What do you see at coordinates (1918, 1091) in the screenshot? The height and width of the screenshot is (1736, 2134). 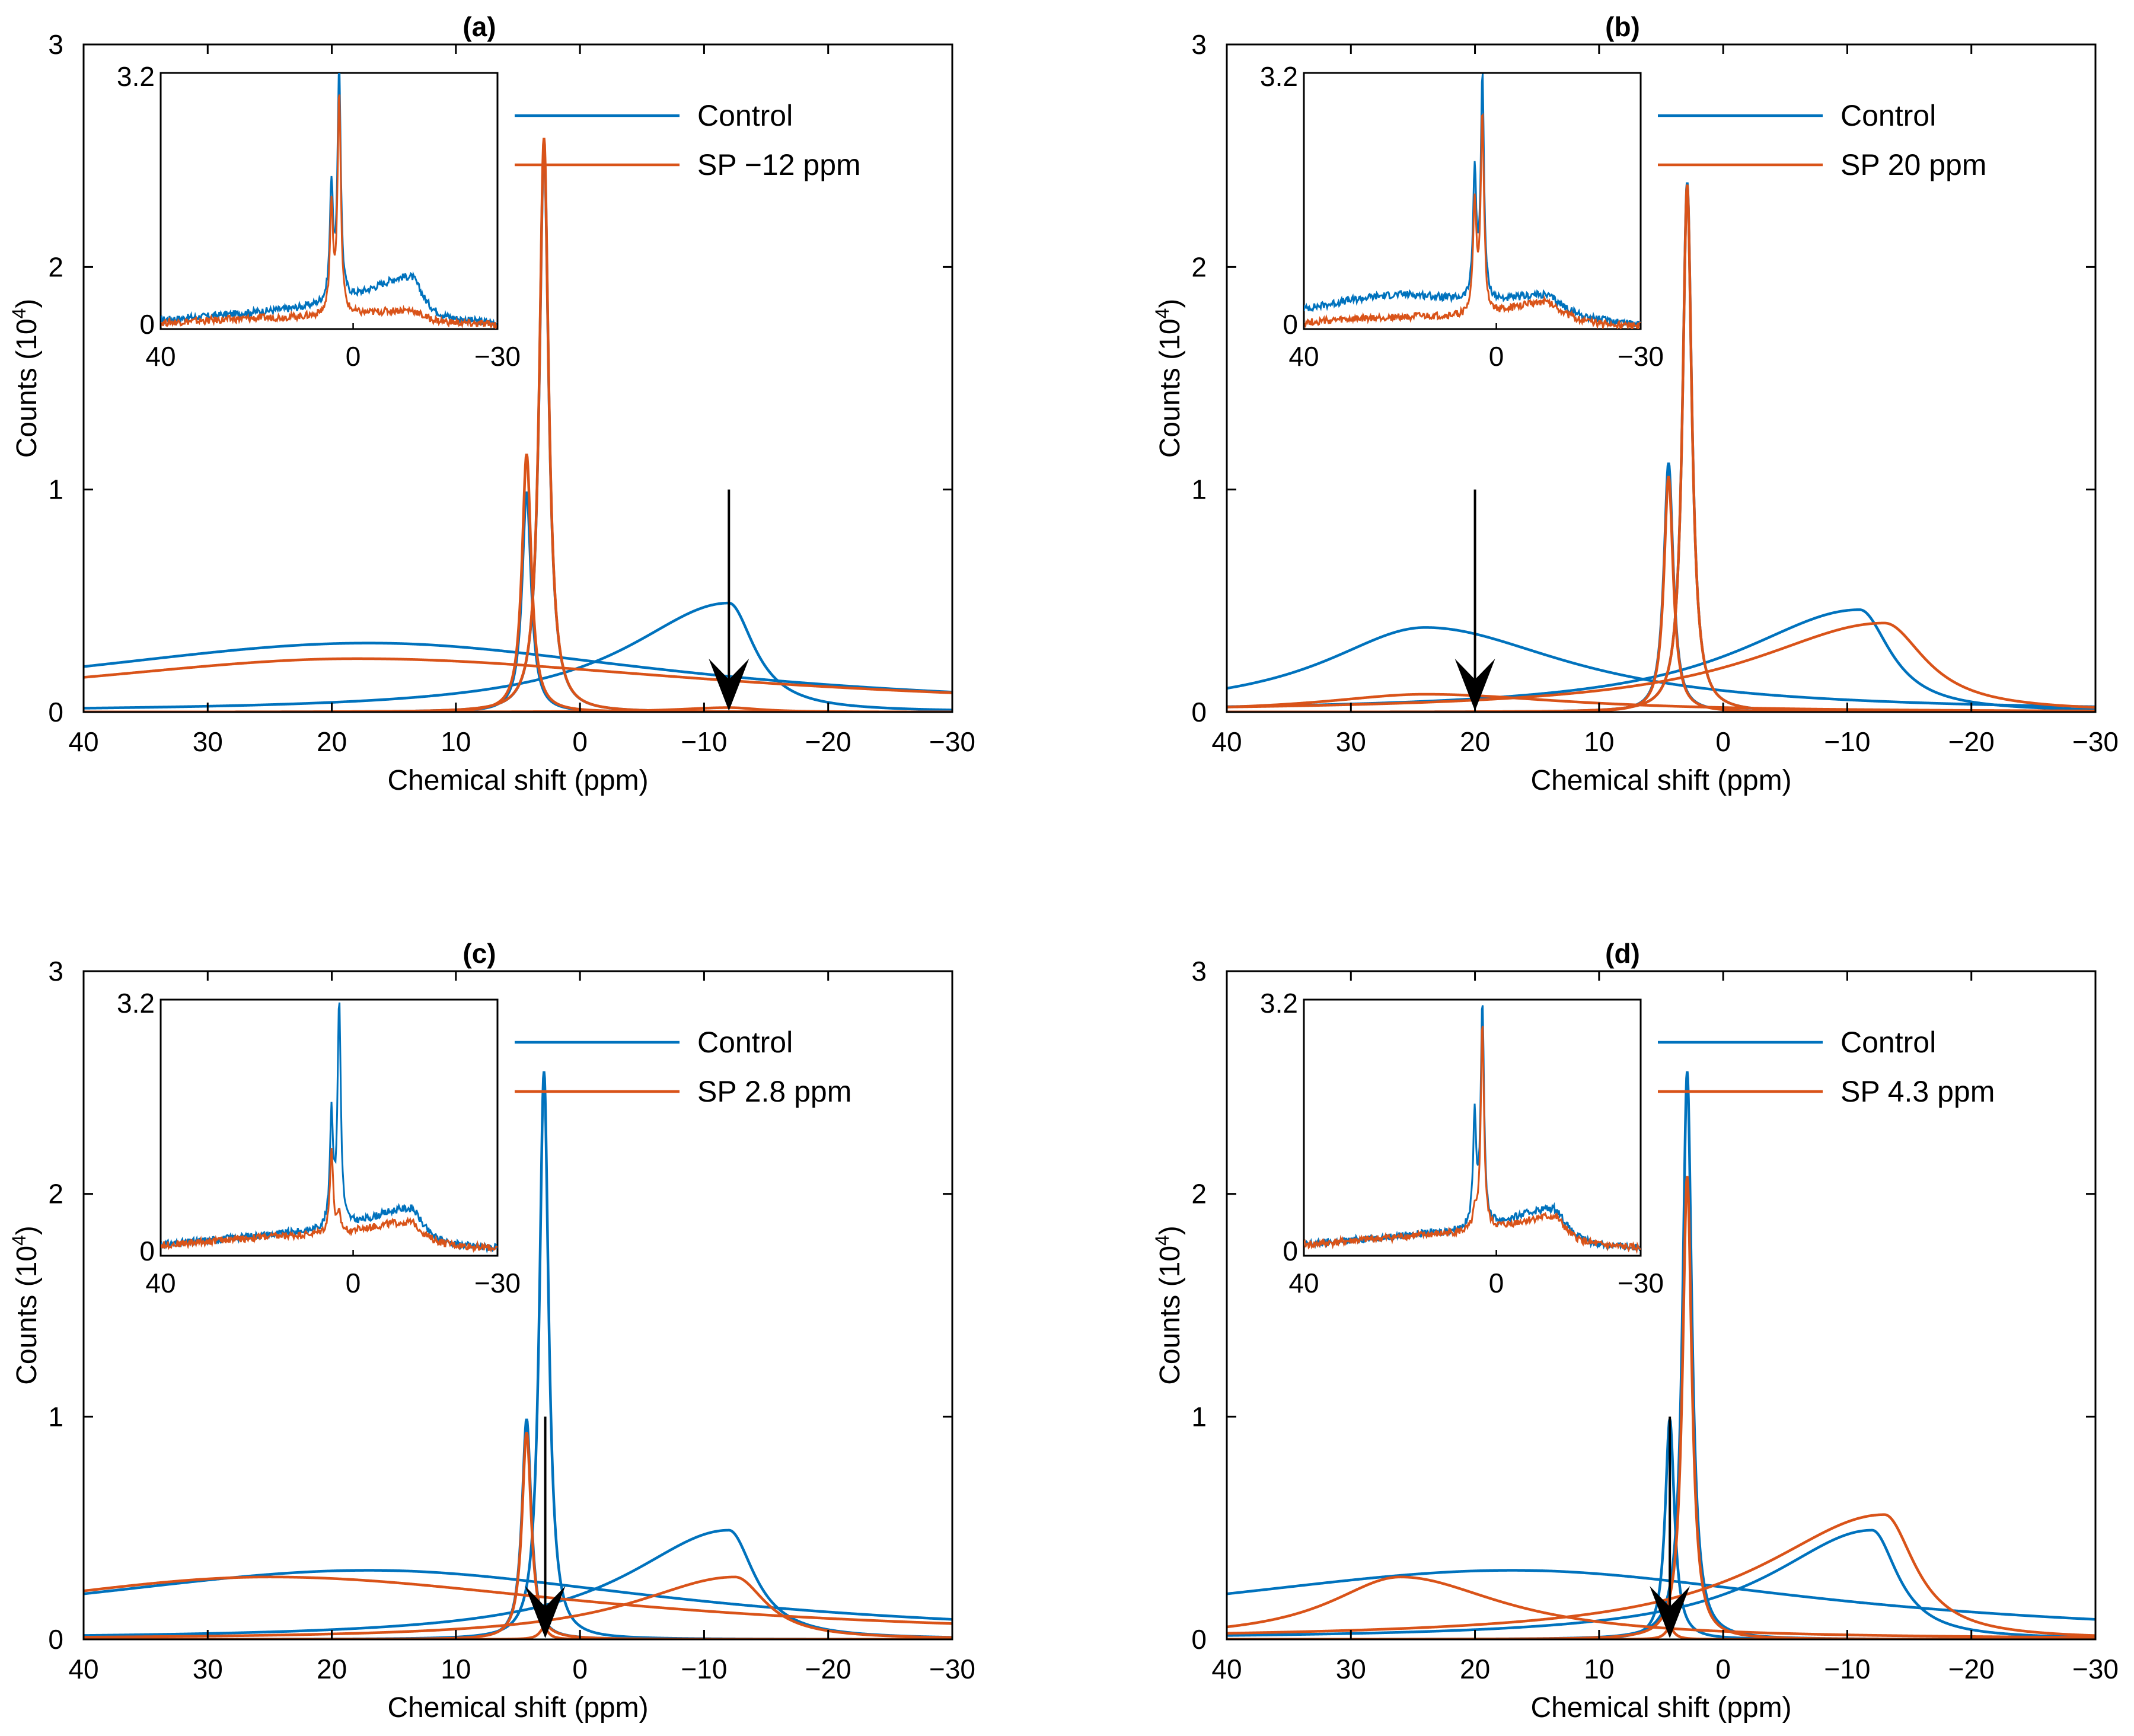 I see `legend-label-2: SP 4.3 ppm` at bounding box center [1918, 1091].